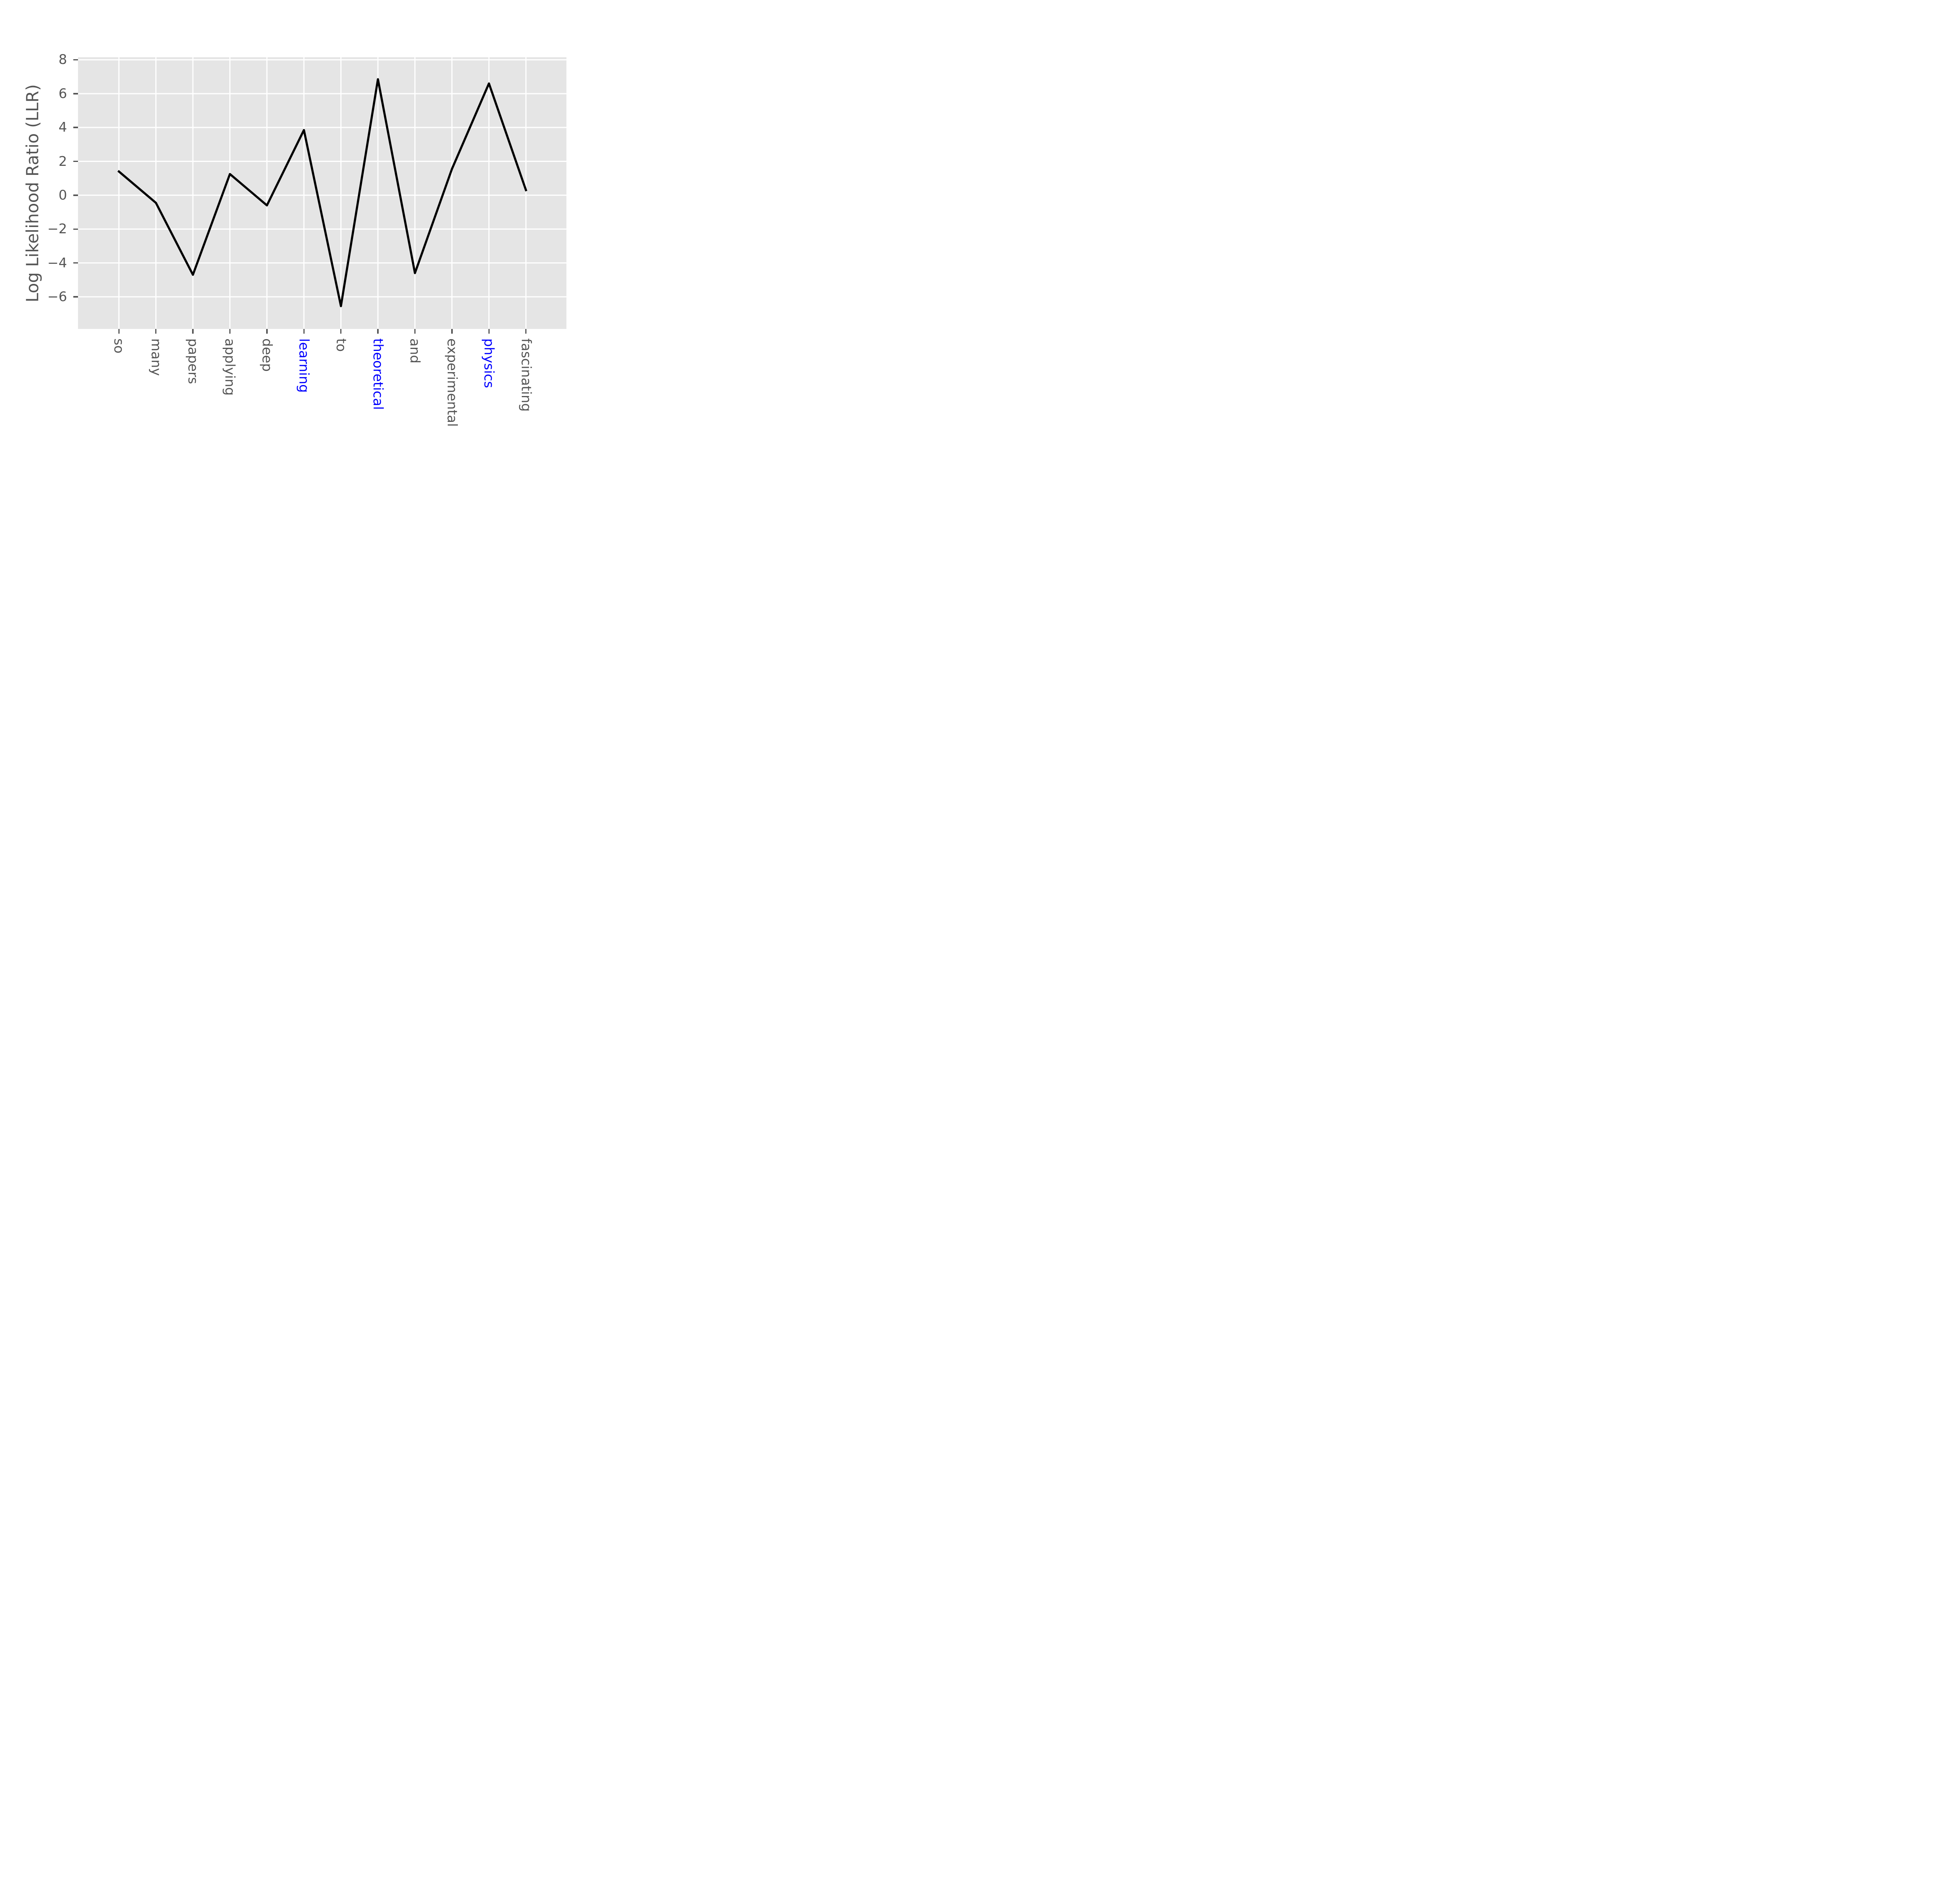 This screenshot has height=1882, width=1960. I want to click on x-tick-mark-theoretical, so click(378, 331).